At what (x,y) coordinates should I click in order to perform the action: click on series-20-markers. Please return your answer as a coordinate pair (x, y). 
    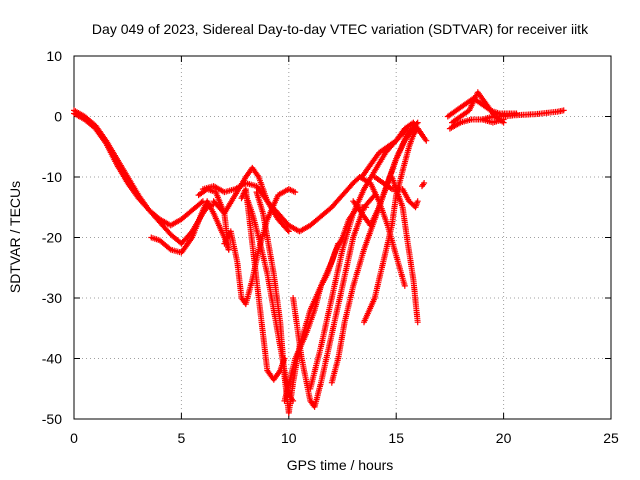
    Looking at the image, I should click on (404, 250).